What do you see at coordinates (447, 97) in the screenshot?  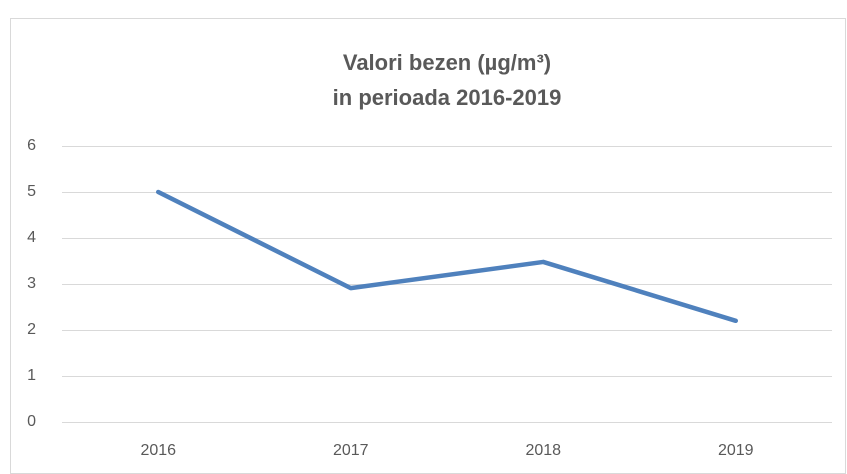 I see `chart-title: in perioada 2016-2019` at bounding box center [447, 97].